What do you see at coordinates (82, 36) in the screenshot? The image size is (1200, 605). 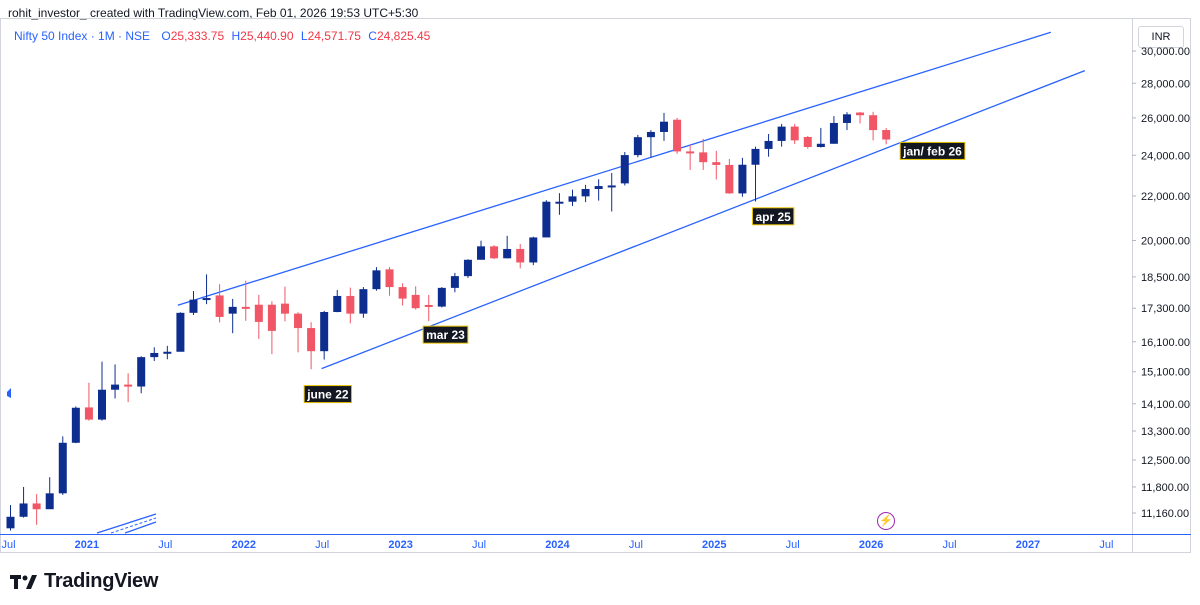 I see `symbol-name: Nifty 50 Index · 1M · NSE` at bounding box center [82, 36].